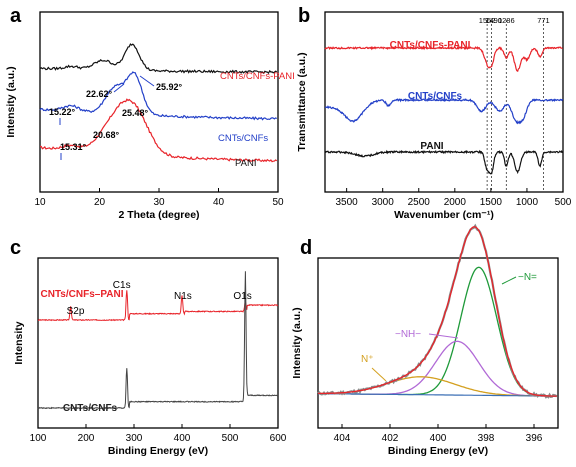  I want to click on x-tick-label: 2000, so click(455, 202).